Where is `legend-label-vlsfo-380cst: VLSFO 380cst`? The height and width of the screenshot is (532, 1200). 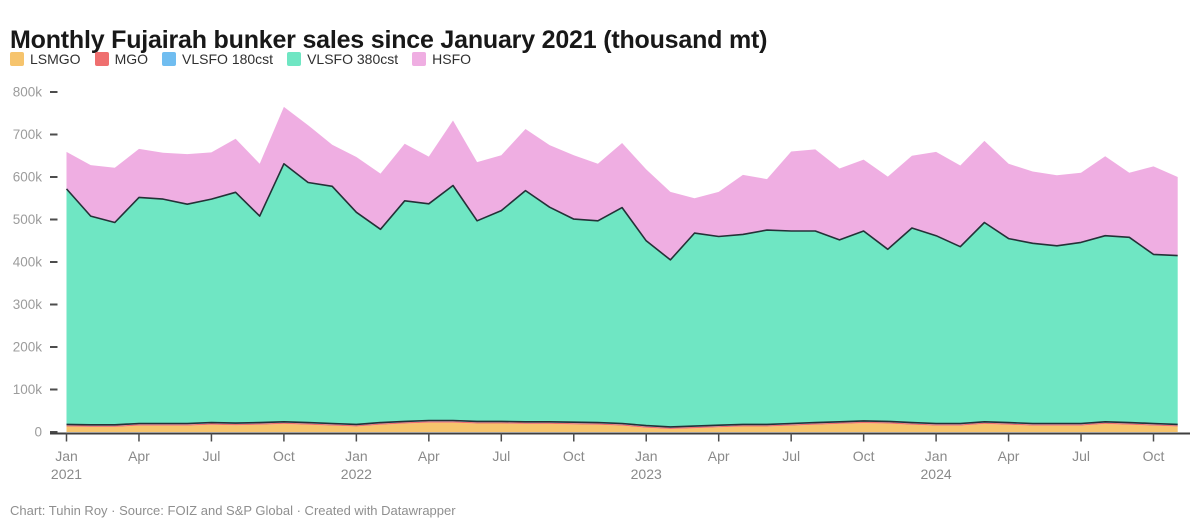
legend-label-vlsfo-380cst: VLSFO 380cst is located at coordinates (353, 59).